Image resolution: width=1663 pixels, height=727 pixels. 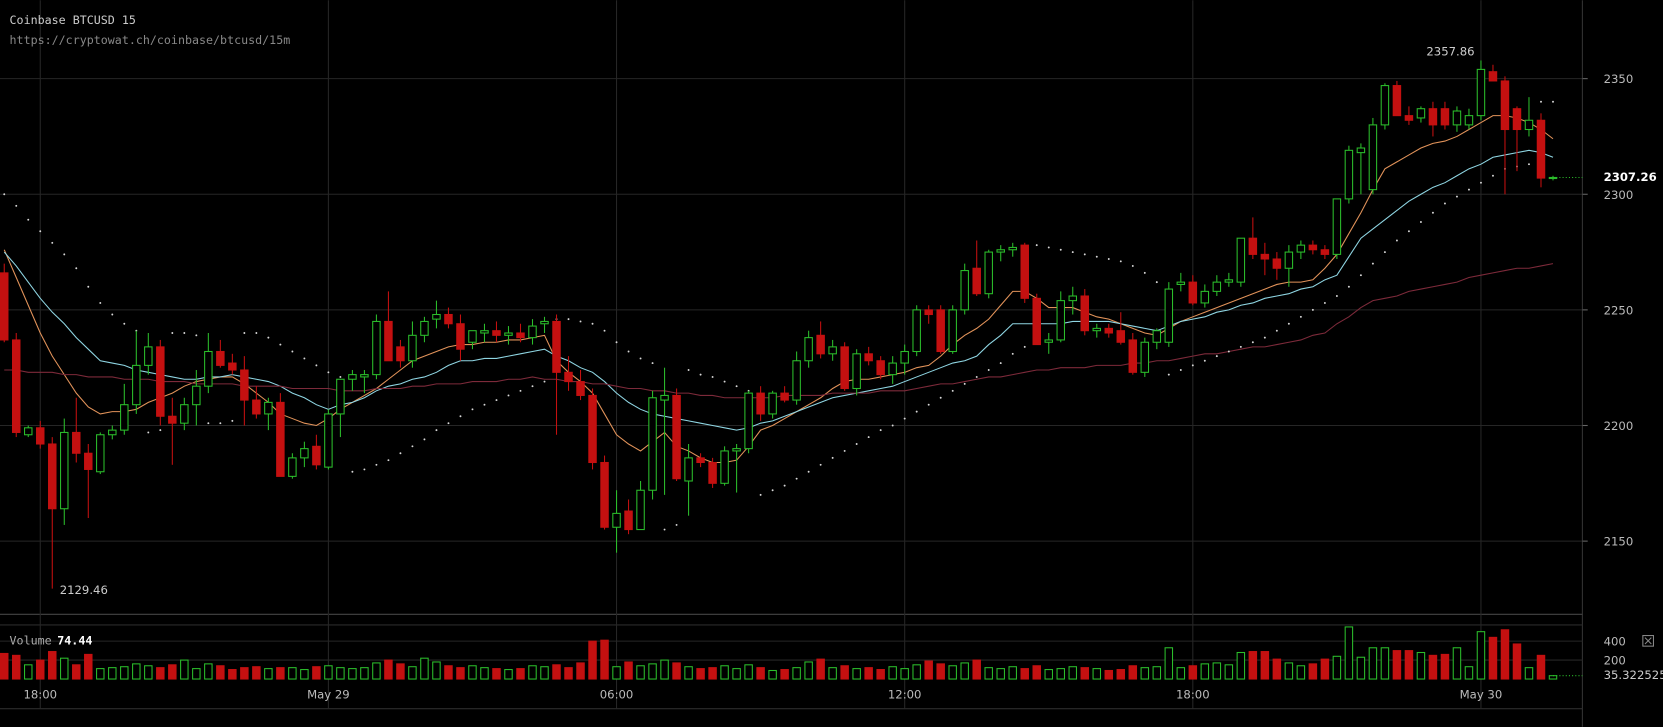 What do you see at coordinates (1619, 426) in the screenshot?
I see `y-tick-label: 2200` at bounding box center [1619, 426].